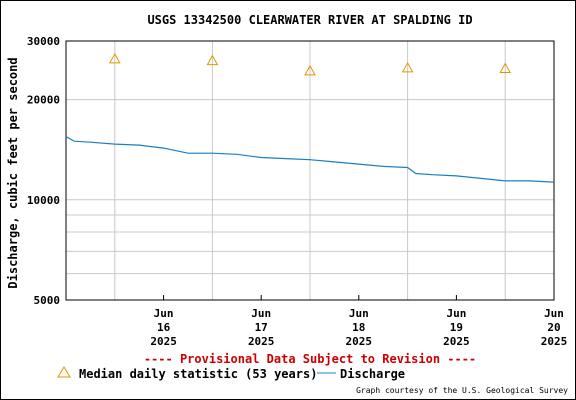 Image resolution: width=576 pixels, height=400 pixels. Describe the element at coordinates (198, 374) in the screenshot. I see `legend-median-label: Median daily statistic (53 years)` at that location.